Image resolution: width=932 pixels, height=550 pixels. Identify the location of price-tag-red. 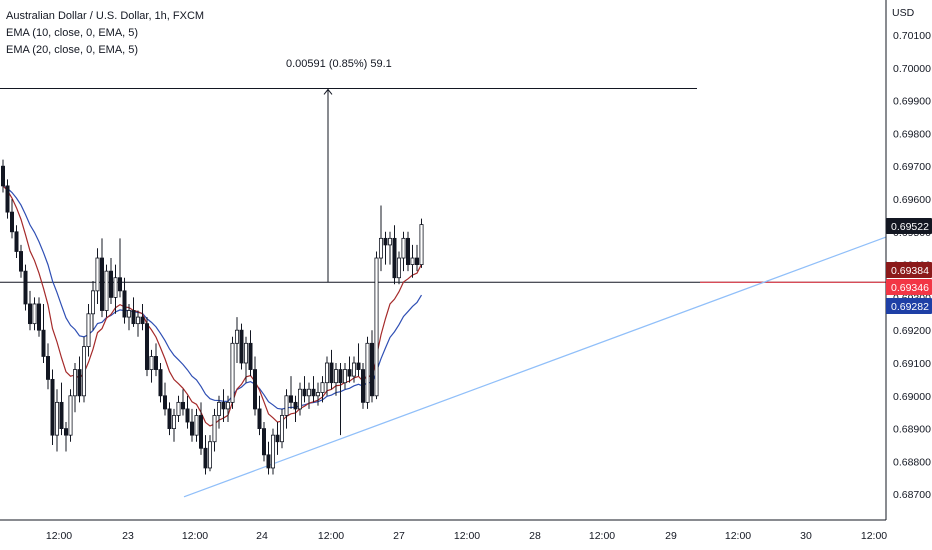
(909, 287).